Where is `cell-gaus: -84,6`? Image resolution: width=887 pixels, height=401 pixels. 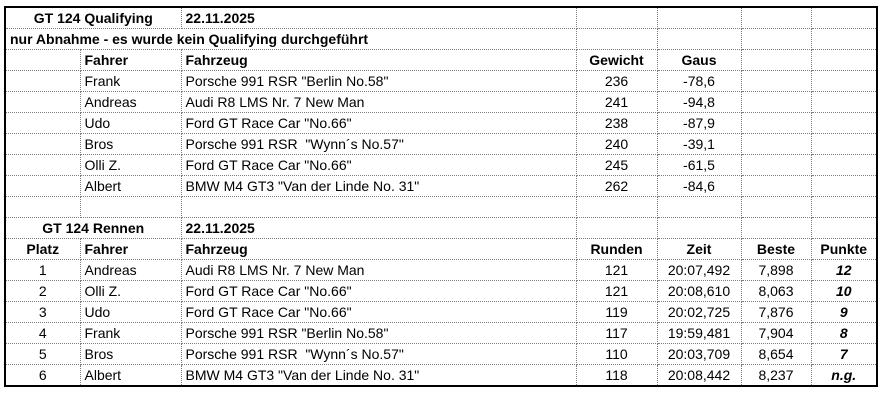 cell-gaus: -84,6 is located at coordinates (699, 186).